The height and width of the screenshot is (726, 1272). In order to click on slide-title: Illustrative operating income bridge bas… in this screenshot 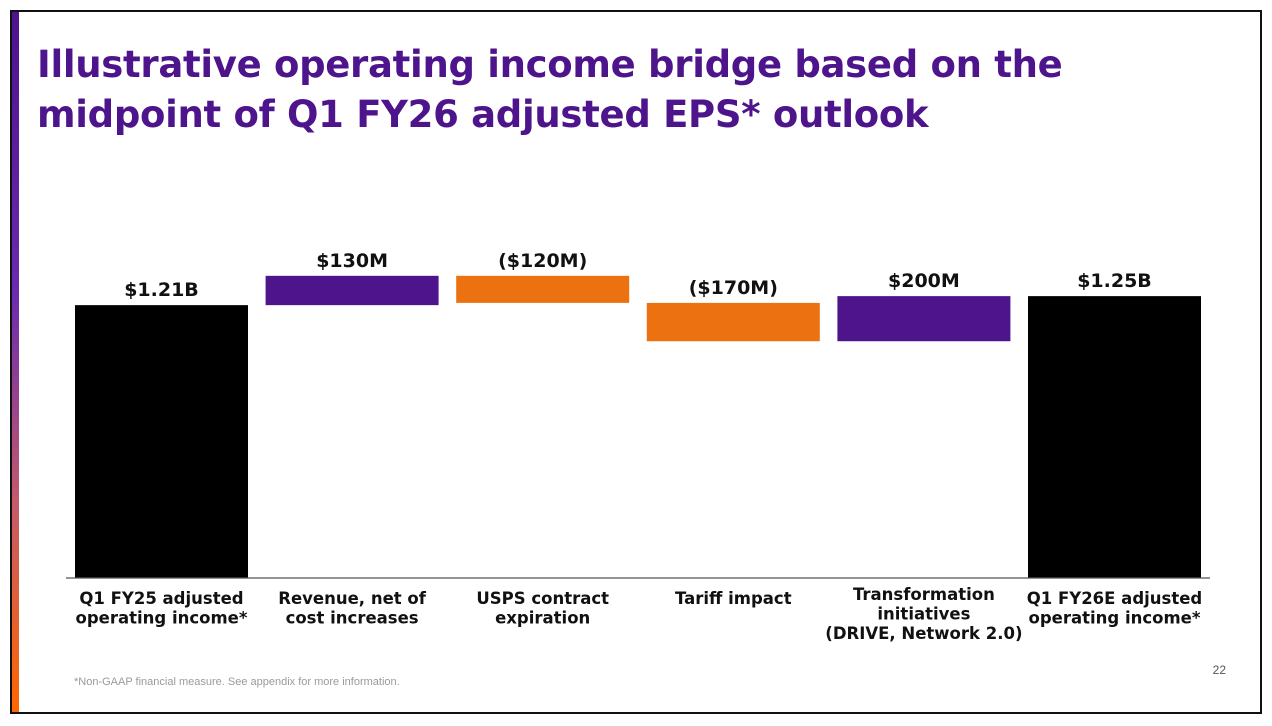, I will do `click(550, 89)`.